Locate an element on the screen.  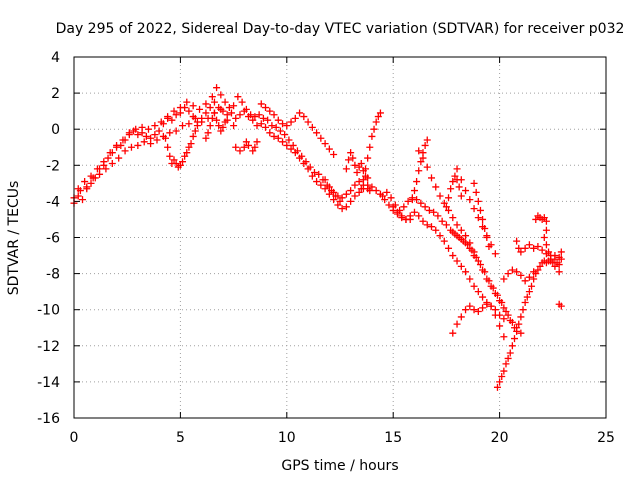
series-arc-top is located at coordinates (209, 144).